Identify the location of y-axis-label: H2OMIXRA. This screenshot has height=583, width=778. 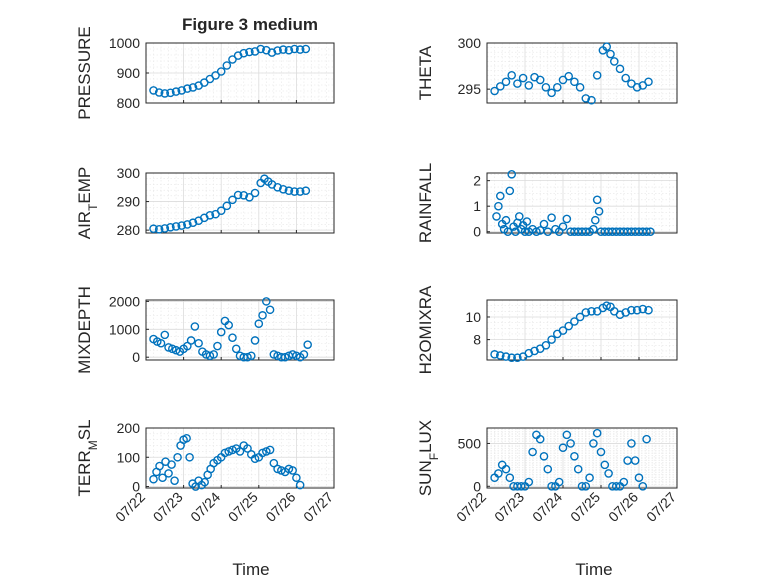
(425, 329).